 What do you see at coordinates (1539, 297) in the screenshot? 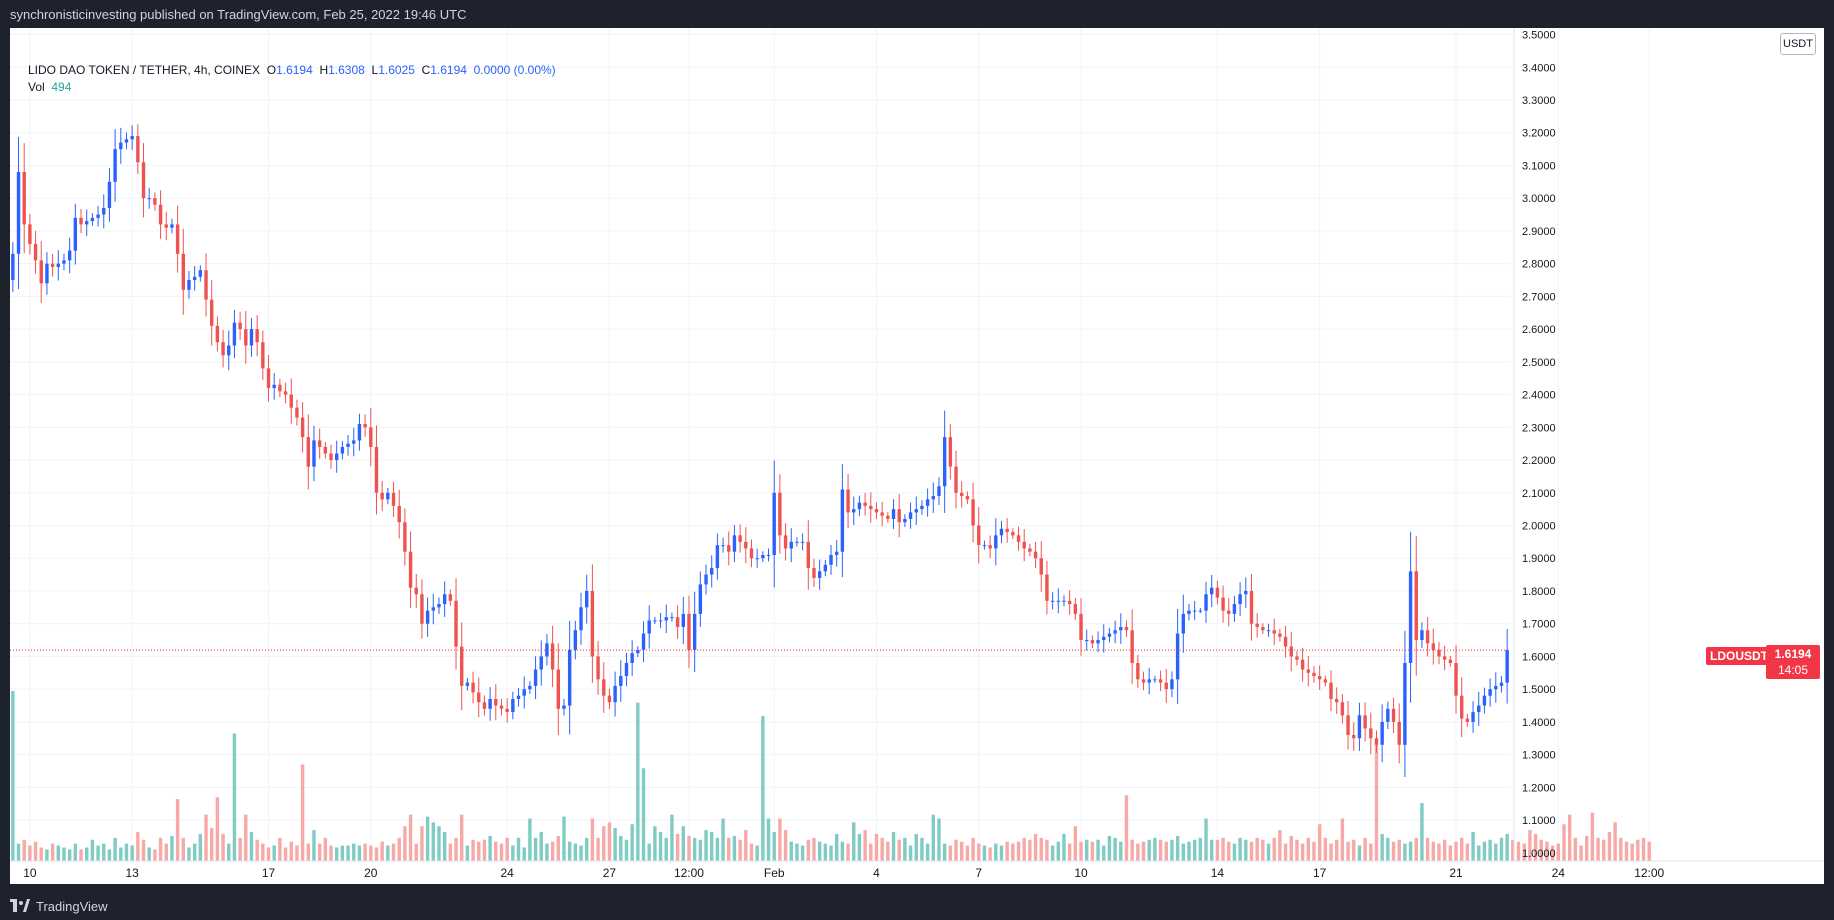
I see `price-tick-label: 2.7000` at bounding box center [1539, 297].